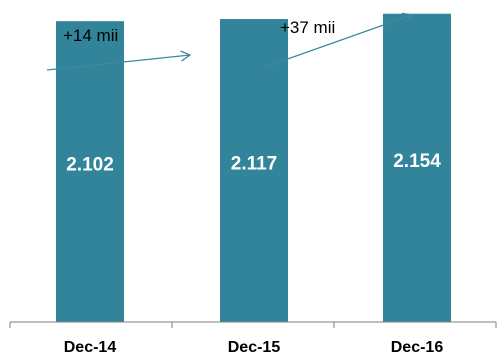 The image size is (498, 360). I want to click on growth-label: +37 mii, so click(307, 27).